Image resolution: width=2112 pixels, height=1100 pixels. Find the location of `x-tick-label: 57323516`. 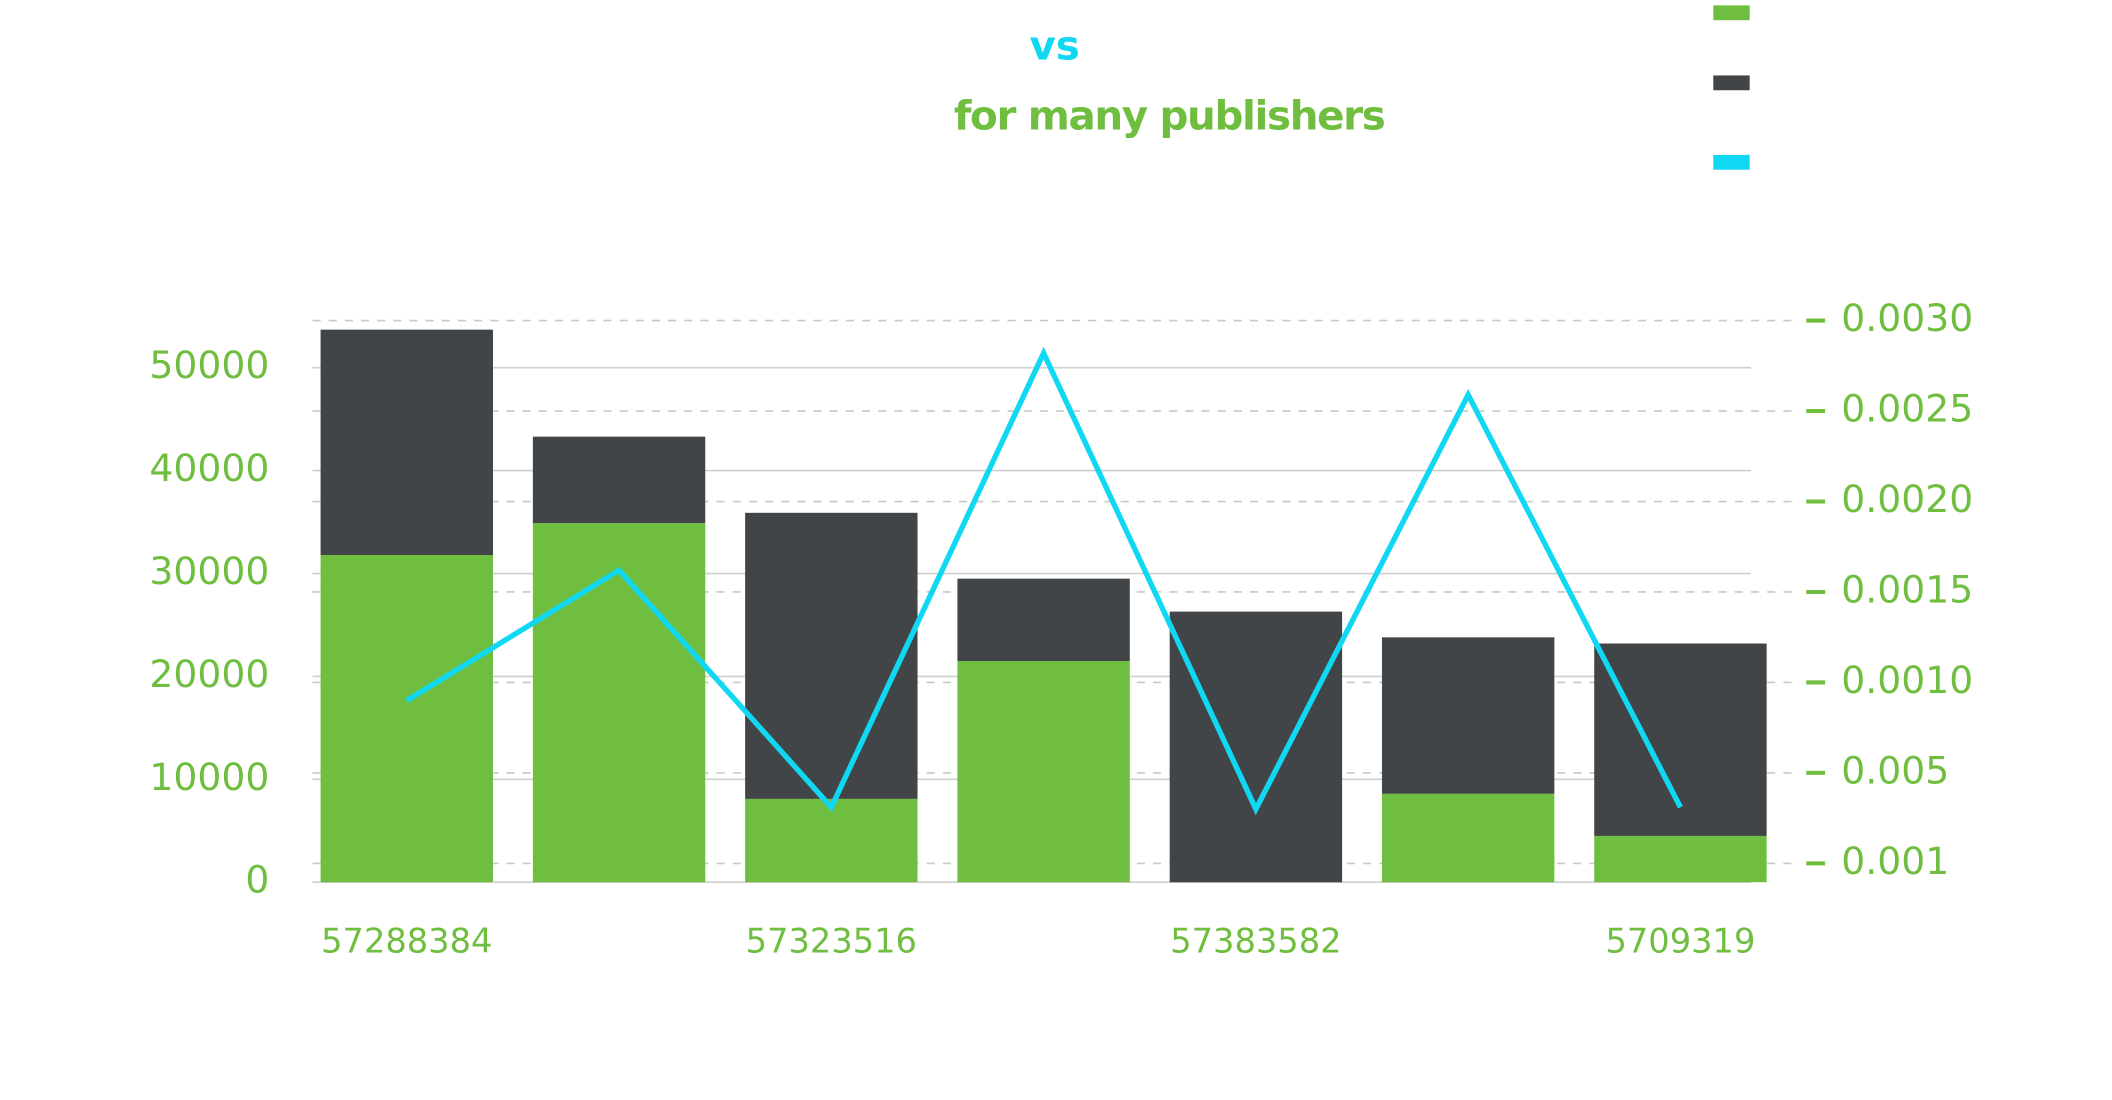

x-tick-label: 57323516 is located at coordinates (831, 940).